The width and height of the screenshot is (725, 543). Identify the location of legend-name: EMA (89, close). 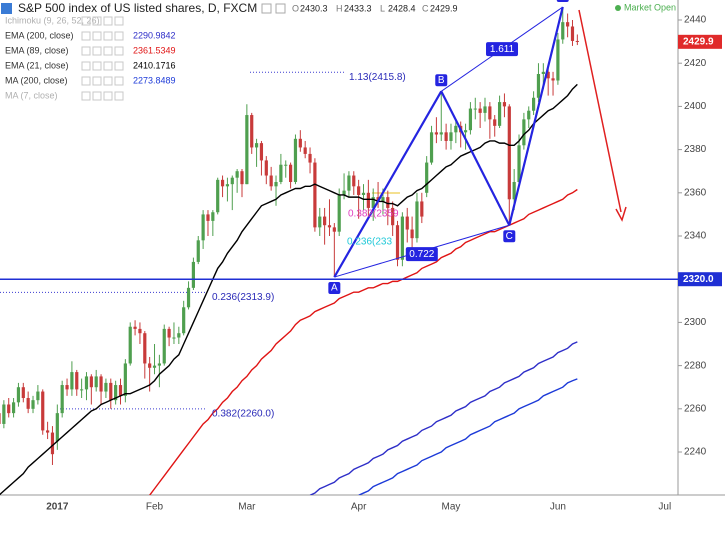
(37, 50).